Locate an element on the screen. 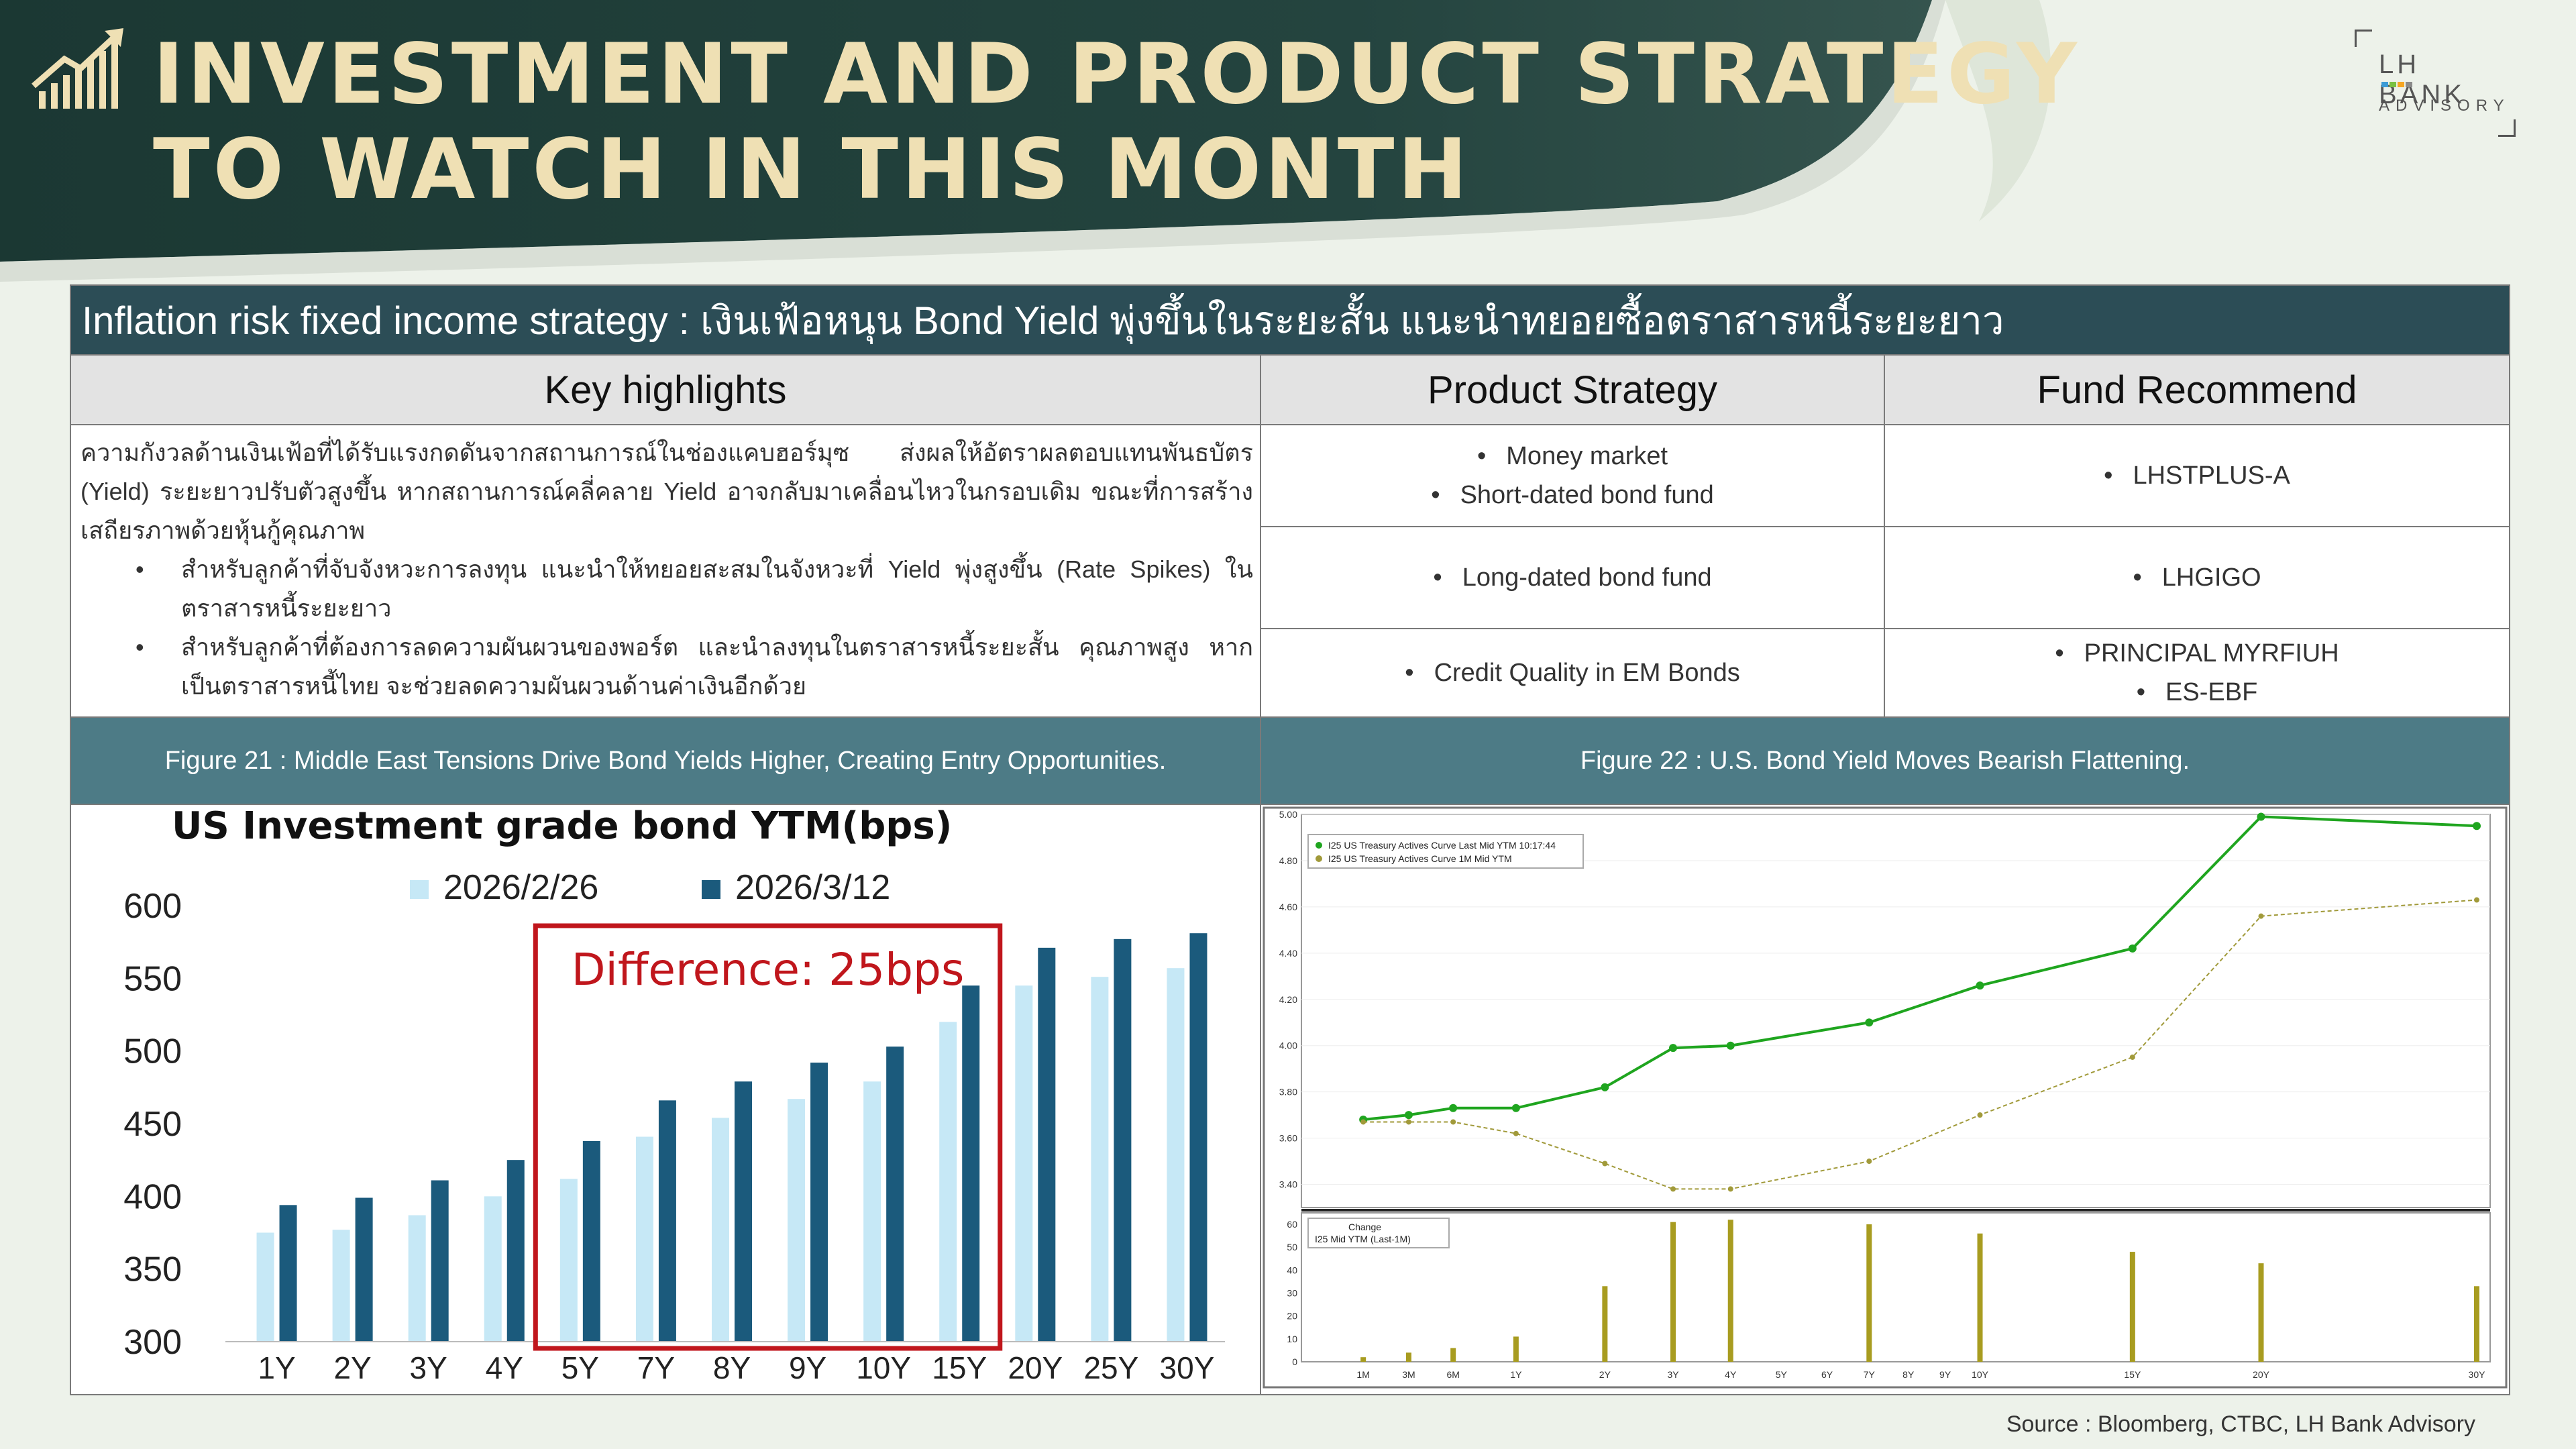 The width and height of the screenshot is (2576, 1449). y-tick-label: 4.00 is located at coordinates (1288, 1045).